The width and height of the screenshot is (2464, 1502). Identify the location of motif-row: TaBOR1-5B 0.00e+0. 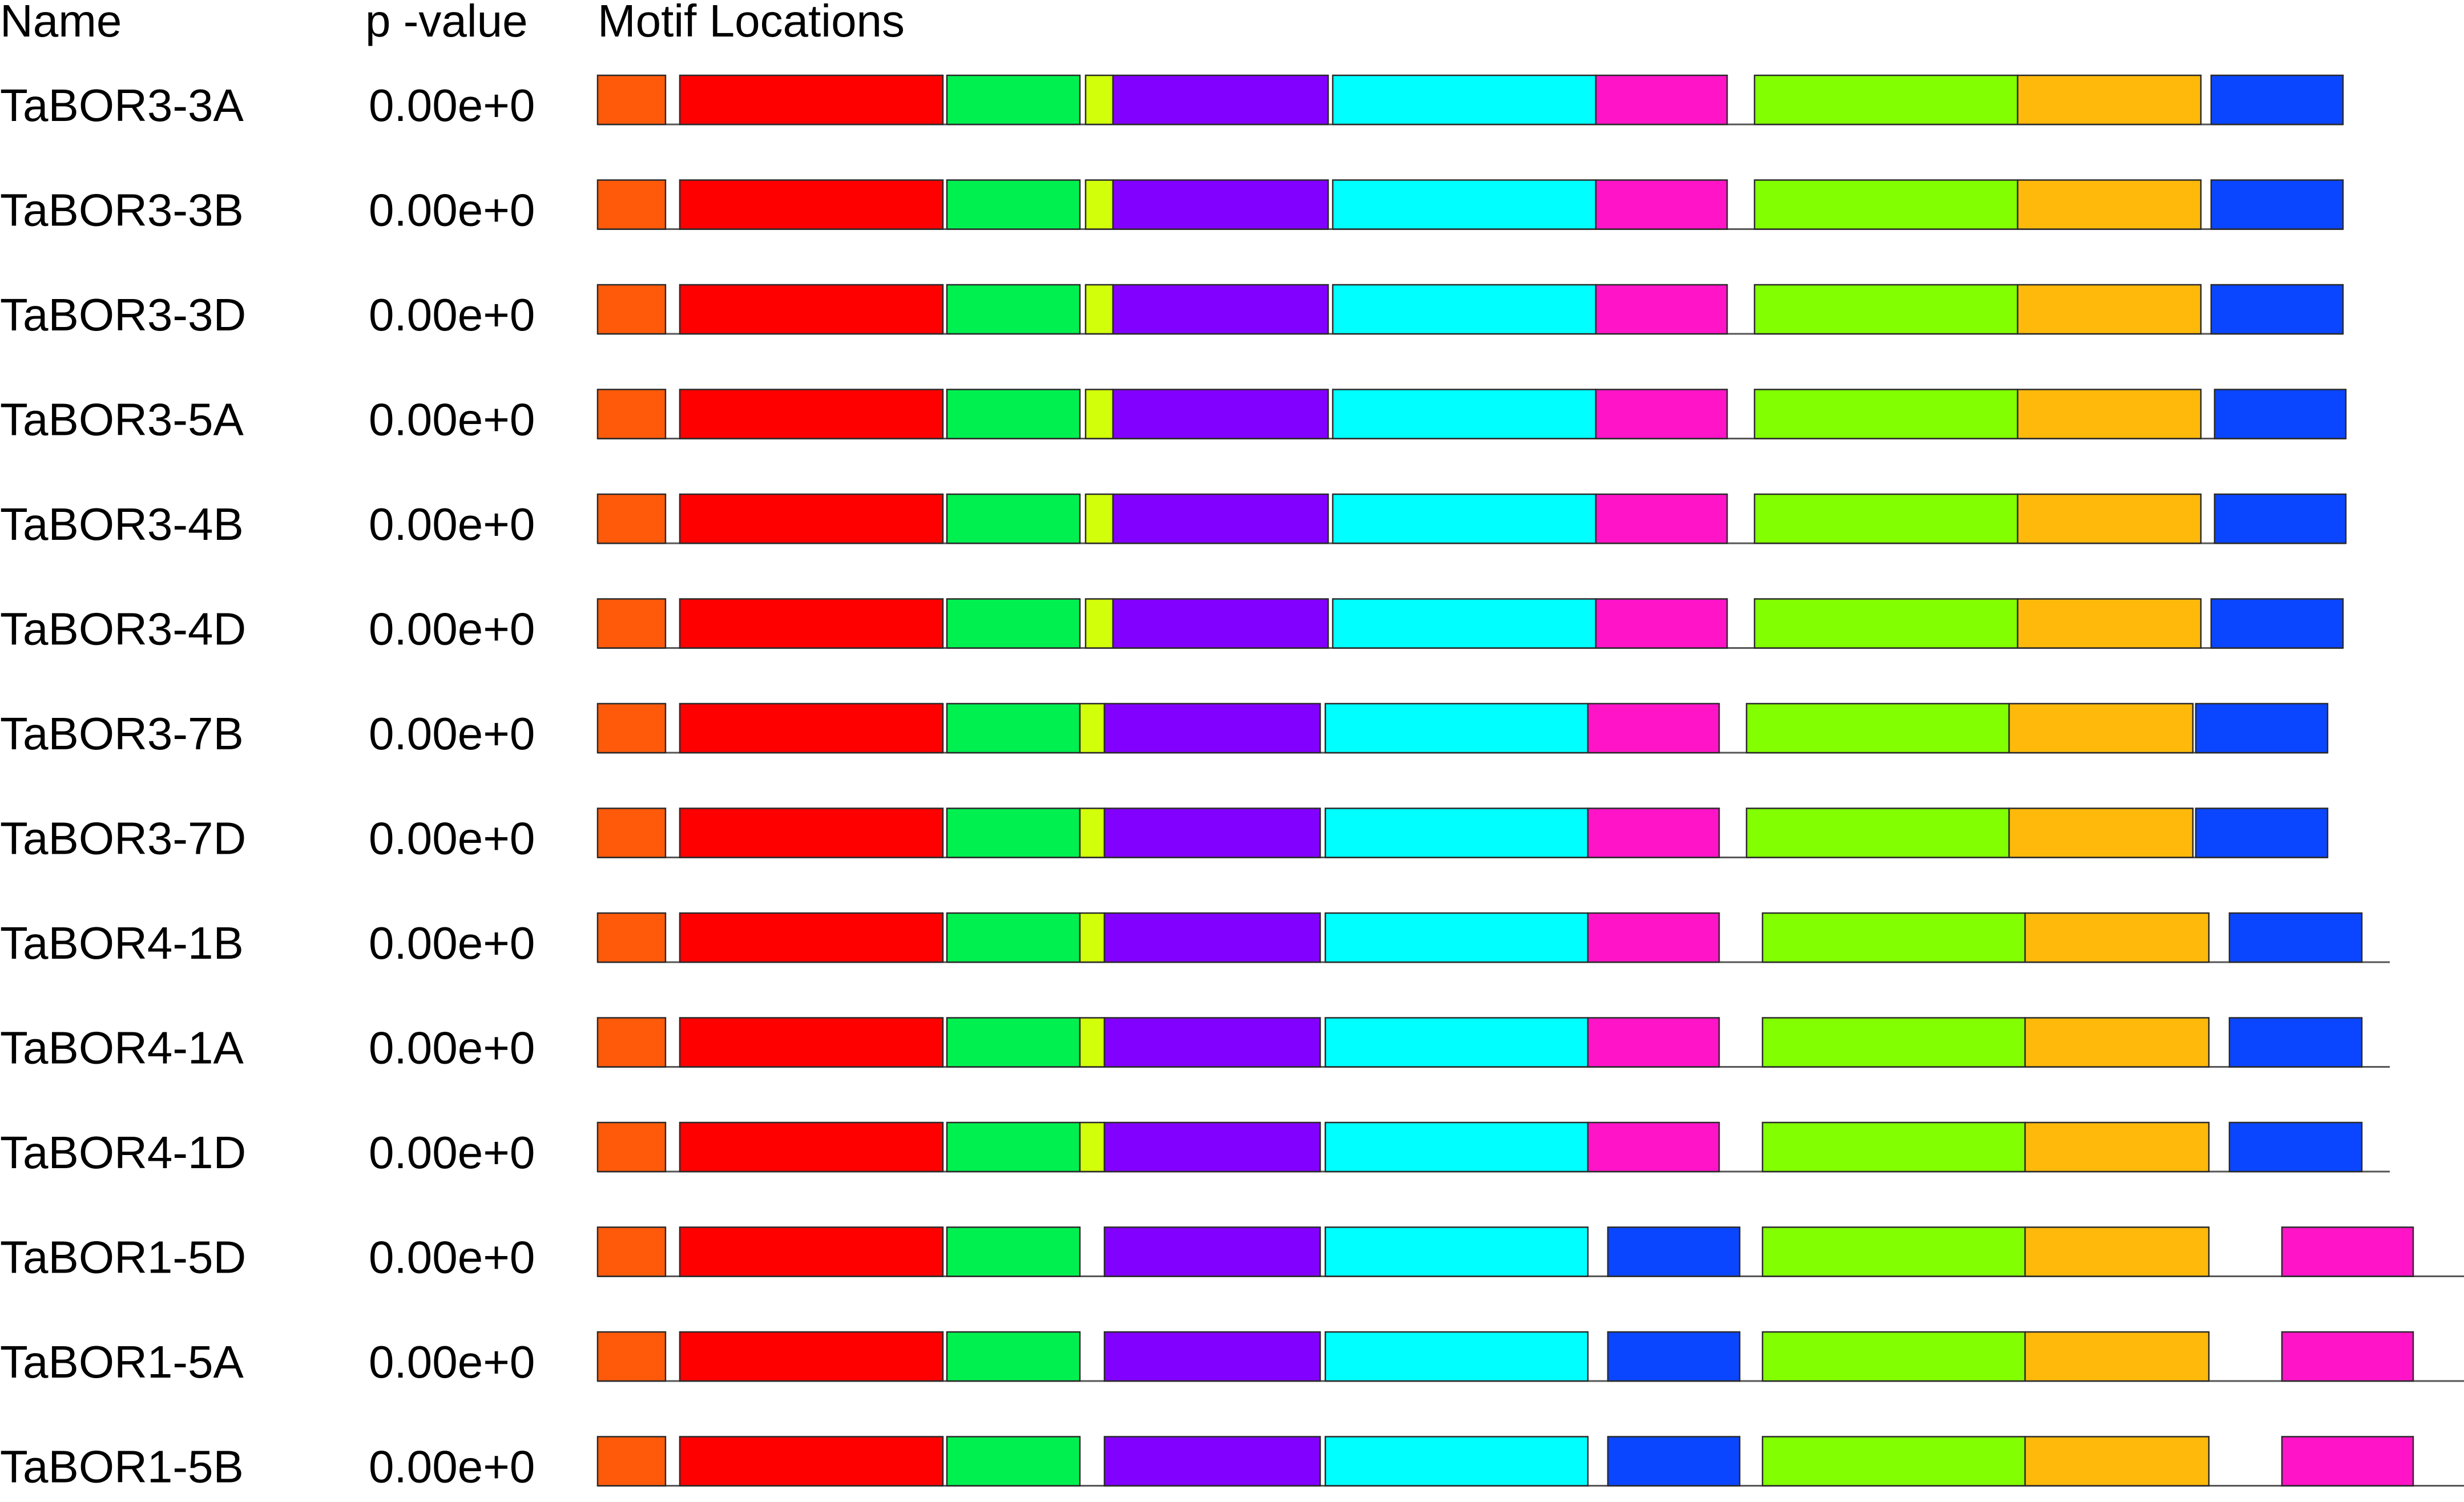
(1232, 1464).